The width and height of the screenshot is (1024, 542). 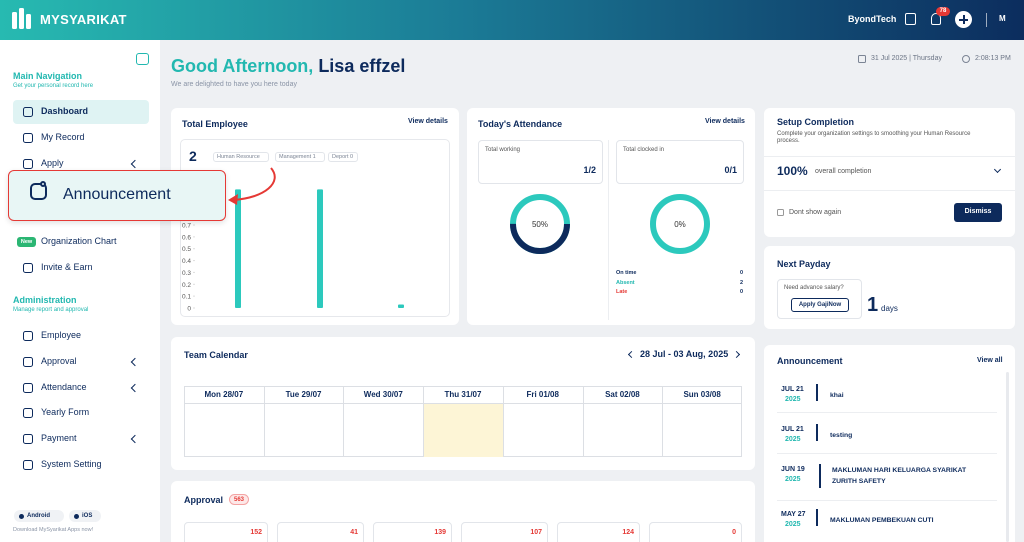 I want to click on dismiss-button-label: Dismiss, so click(x=978, y=211).